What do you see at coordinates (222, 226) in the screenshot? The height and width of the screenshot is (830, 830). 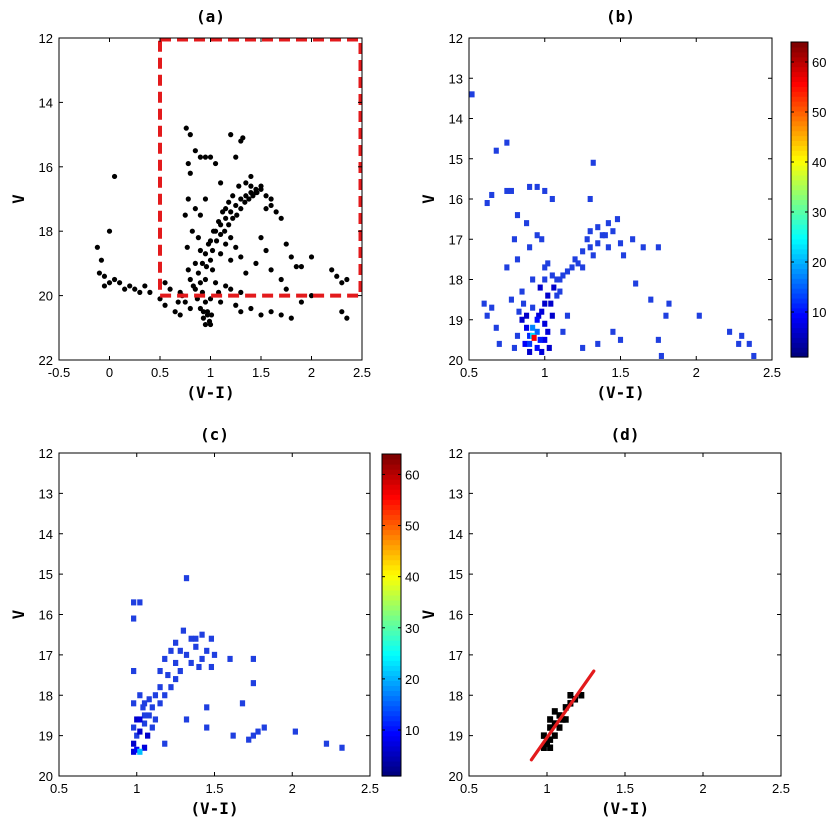 I see `marks-a` at bounding box center [222, 226].